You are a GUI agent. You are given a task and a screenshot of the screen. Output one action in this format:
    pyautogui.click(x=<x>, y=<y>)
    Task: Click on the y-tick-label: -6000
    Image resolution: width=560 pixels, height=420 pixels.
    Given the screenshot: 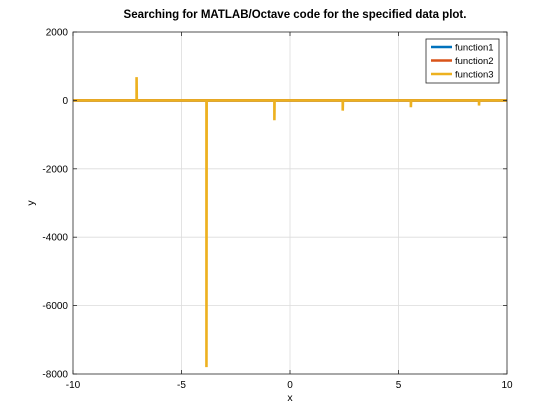 What is the action you would take?
    pyautogui.click(x=55, y=306)
    